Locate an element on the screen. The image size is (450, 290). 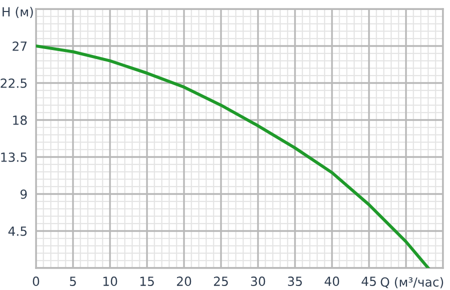
x-tick-label: 10 is located at coordinates (110, 281).